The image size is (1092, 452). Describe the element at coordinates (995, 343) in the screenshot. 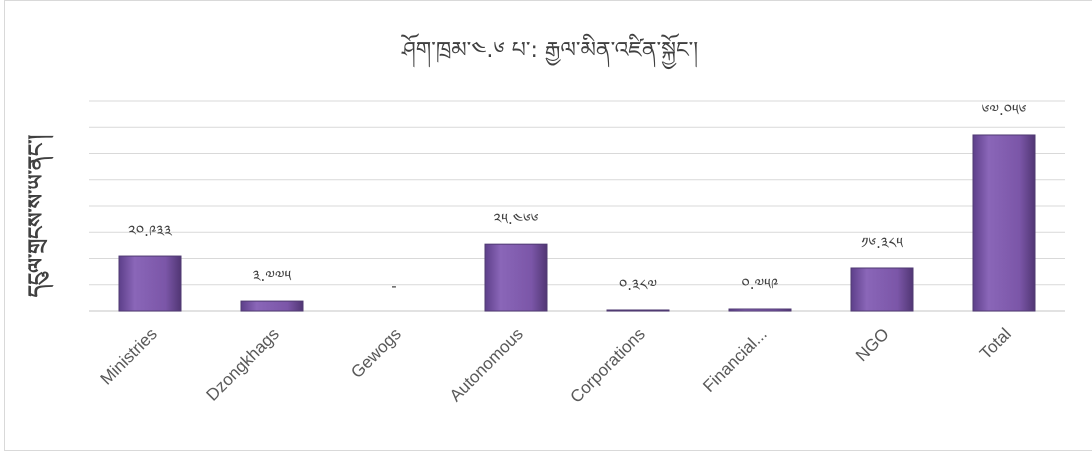

I see `x-tick-label: Total` at that location.